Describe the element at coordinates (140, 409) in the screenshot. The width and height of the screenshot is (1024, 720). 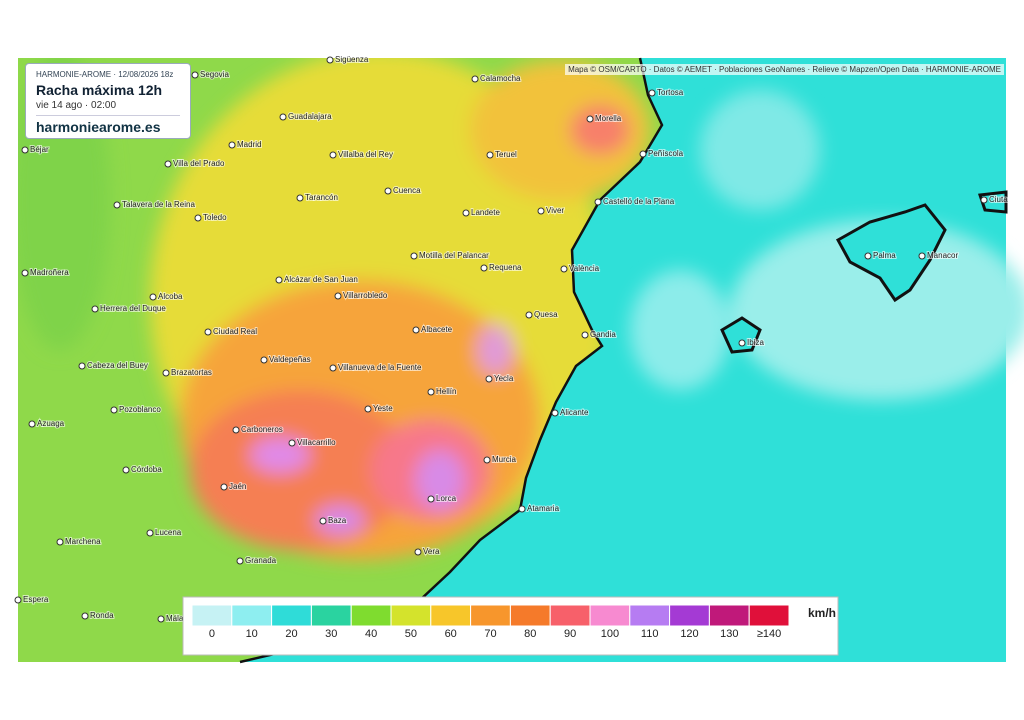
I see `city-label: Pozoblanco` at that location.